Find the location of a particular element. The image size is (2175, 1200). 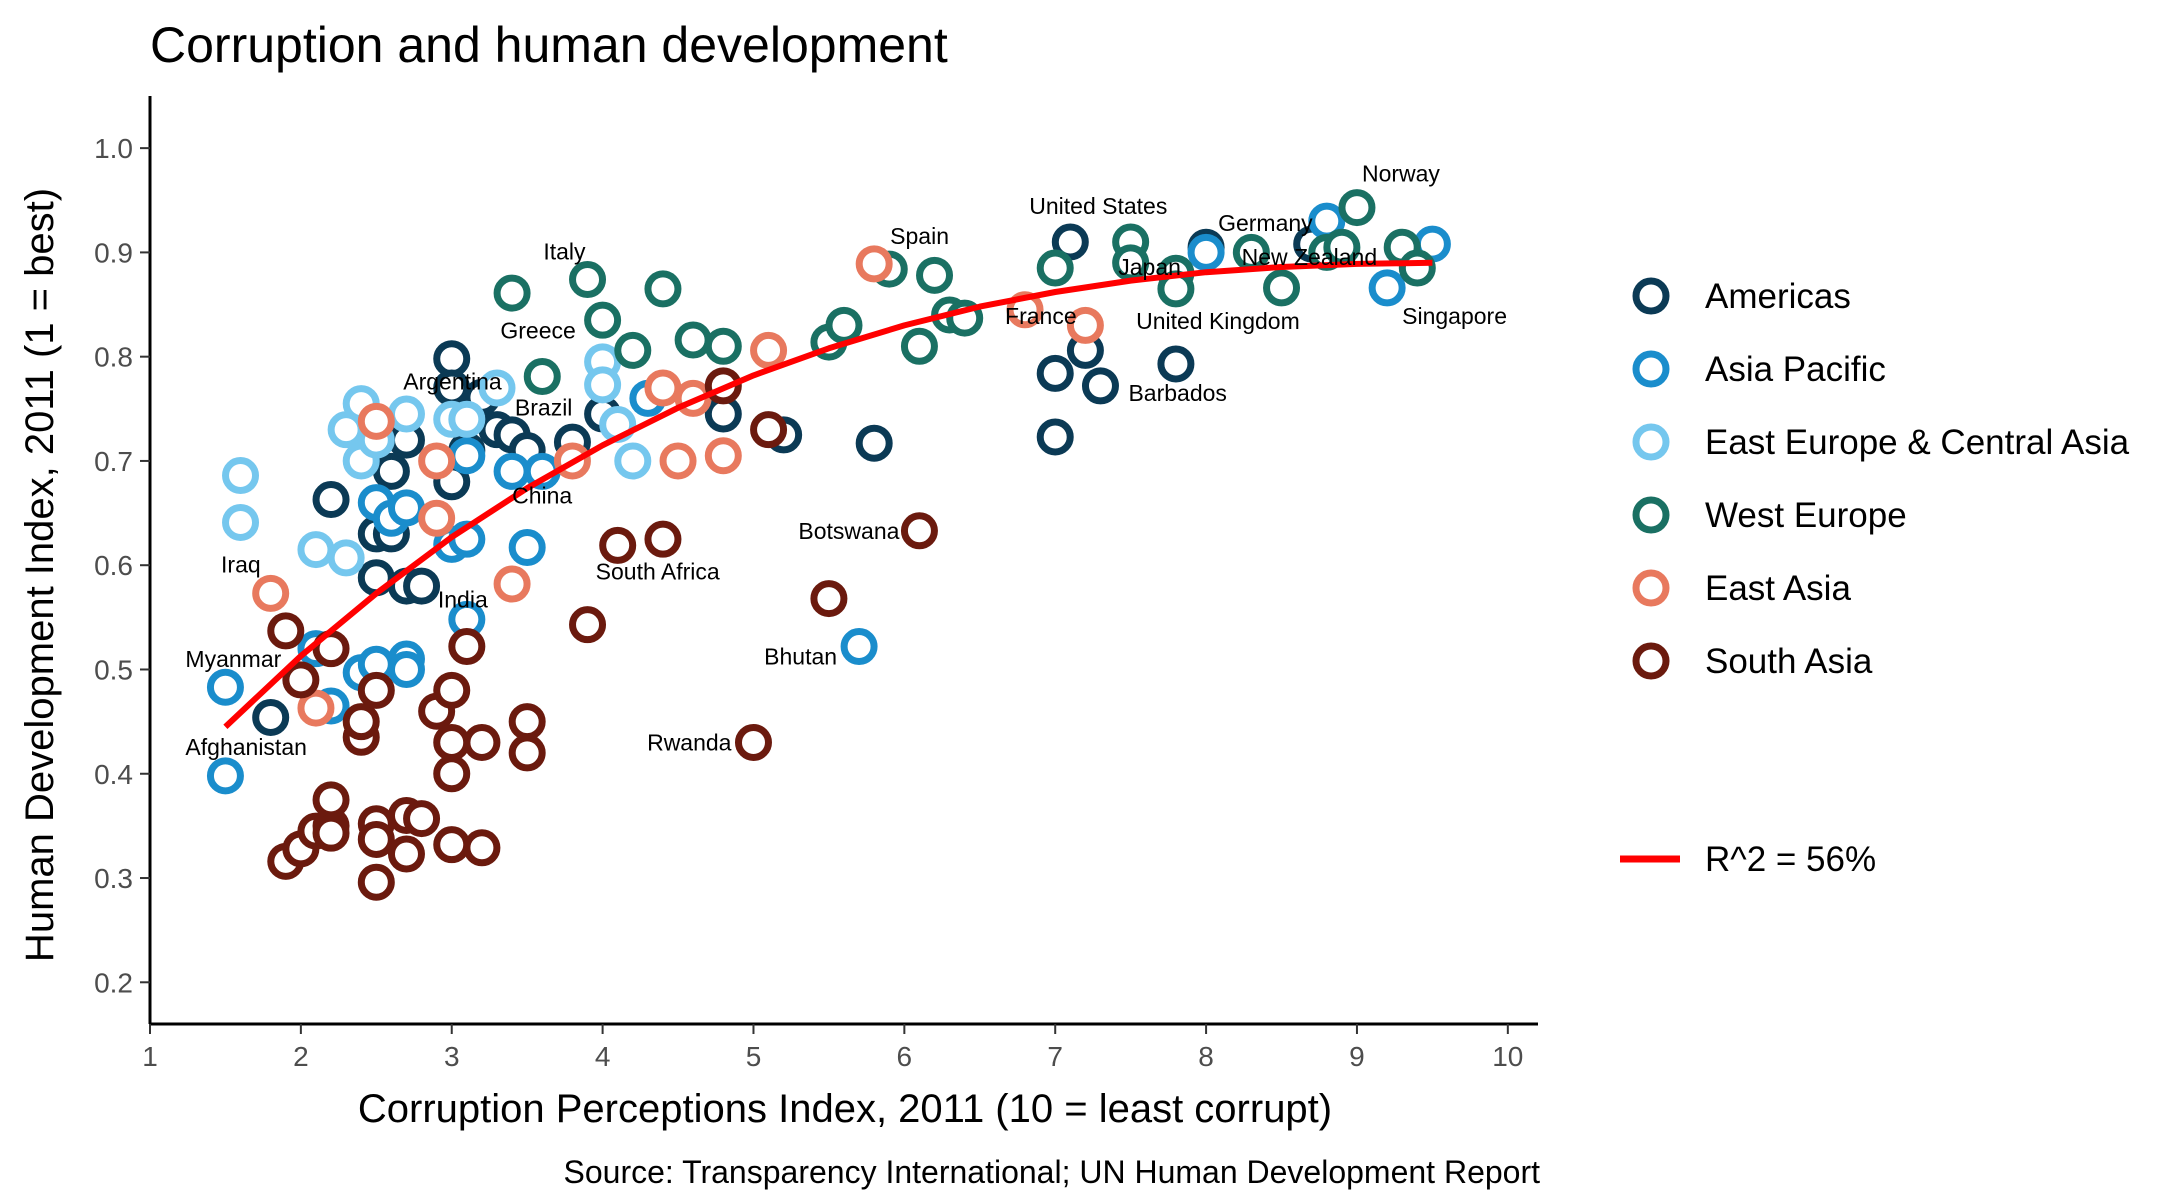

x-tick-label: 7 is located at coordinates (1055, 1056).